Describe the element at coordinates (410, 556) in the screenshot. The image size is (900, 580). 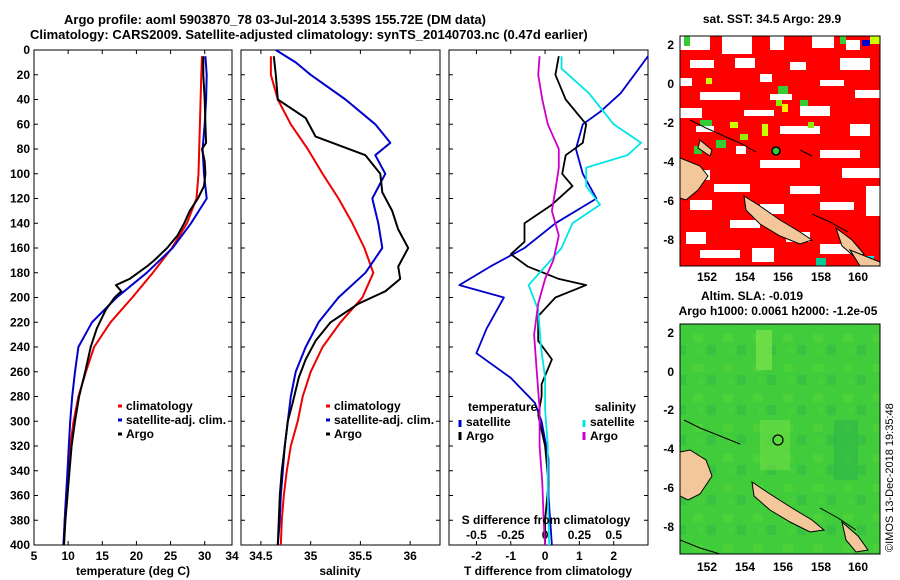
I see `x-tick-label: 36` at that location.